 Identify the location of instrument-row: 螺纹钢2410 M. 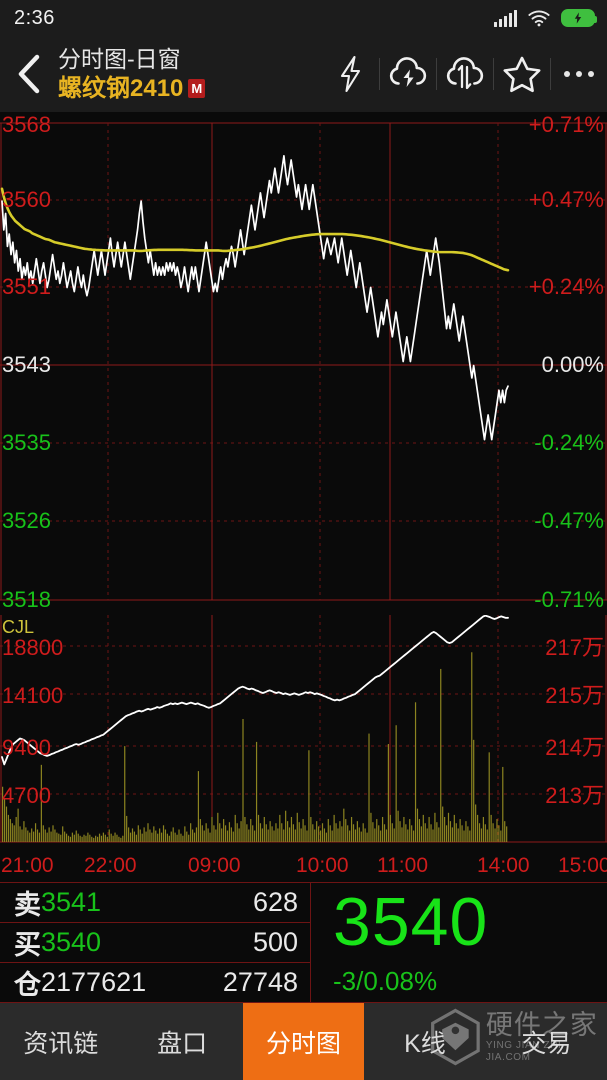
(156, 88).